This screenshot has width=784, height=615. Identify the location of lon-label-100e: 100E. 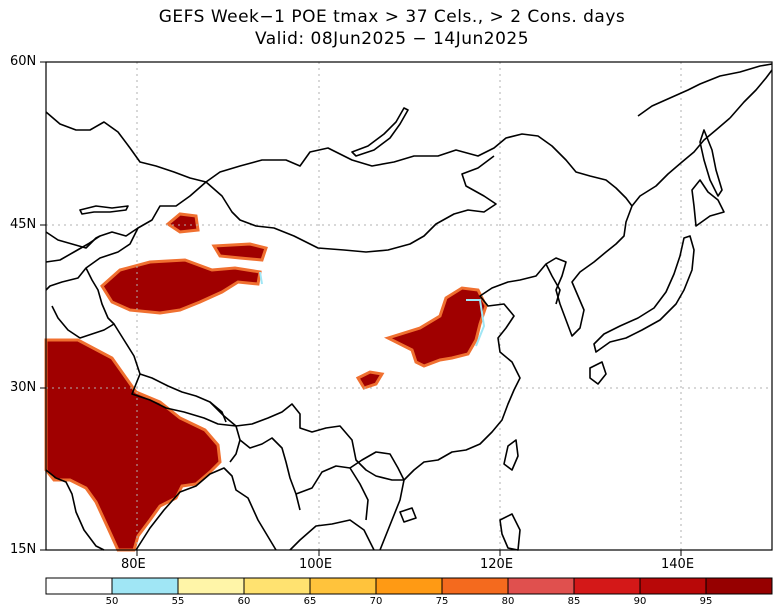
(316, 564).